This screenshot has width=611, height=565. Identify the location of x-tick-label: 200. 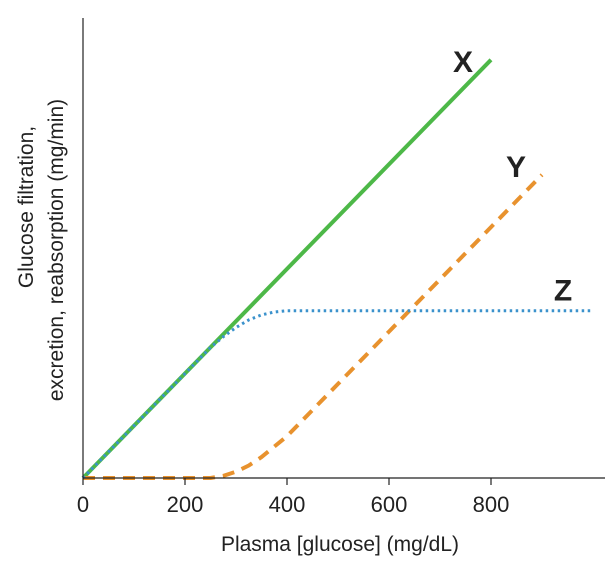
(185, 504).